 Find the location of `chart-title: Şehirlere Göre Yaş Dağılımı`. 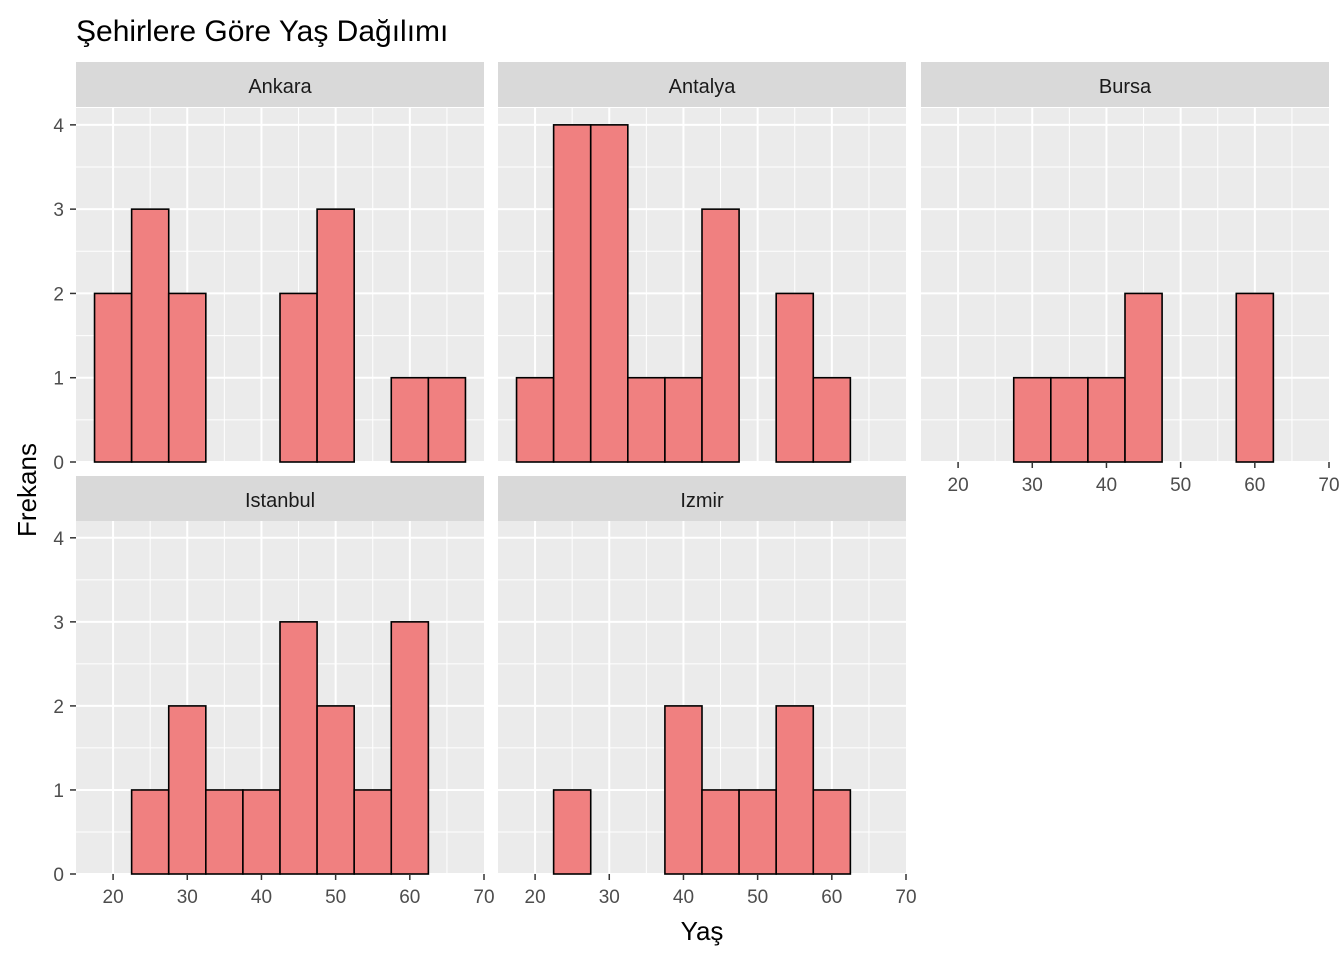

chart-title: Şehirlere Göre Yaş Dağılımı is located at coordinates (262, 31).